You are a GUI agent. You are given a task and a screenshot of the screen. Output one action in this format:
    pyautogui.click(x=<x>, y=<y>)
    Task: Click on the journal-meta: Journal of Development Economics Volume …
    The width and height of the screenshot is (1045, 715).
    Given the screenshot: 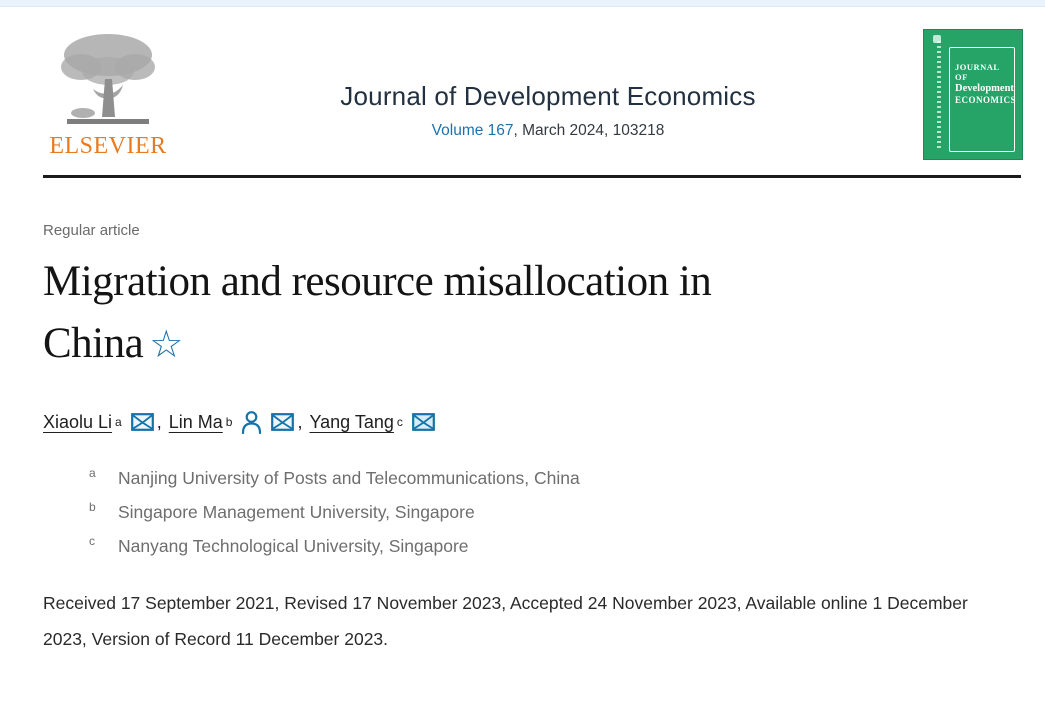 What is the action you would take?
    pyautogui.click(x=548, y=84)
    